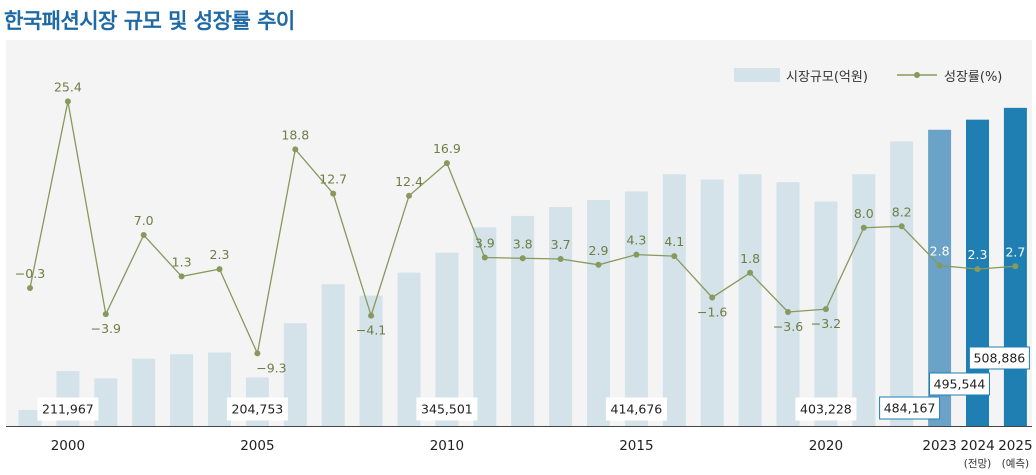 The width and height of the screenshot is (1036, 475). What do you see at coordinates (978, 464) in the screenshot?
I see `x-tick-sublabel: (전망)` at bounding box center [978, 464].